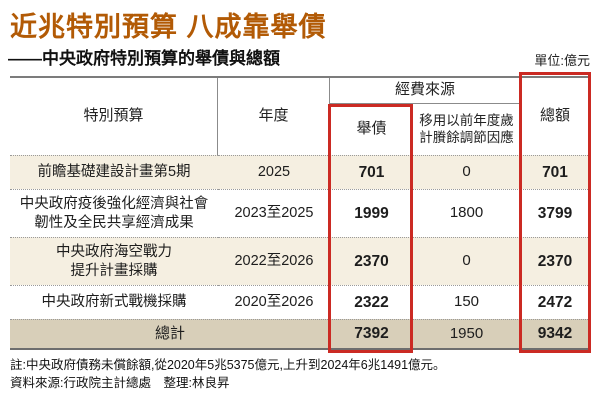  Describe the element at coordinates (466, 302) in the screenshot. I see `transfer-value-cell: 150` at that location.